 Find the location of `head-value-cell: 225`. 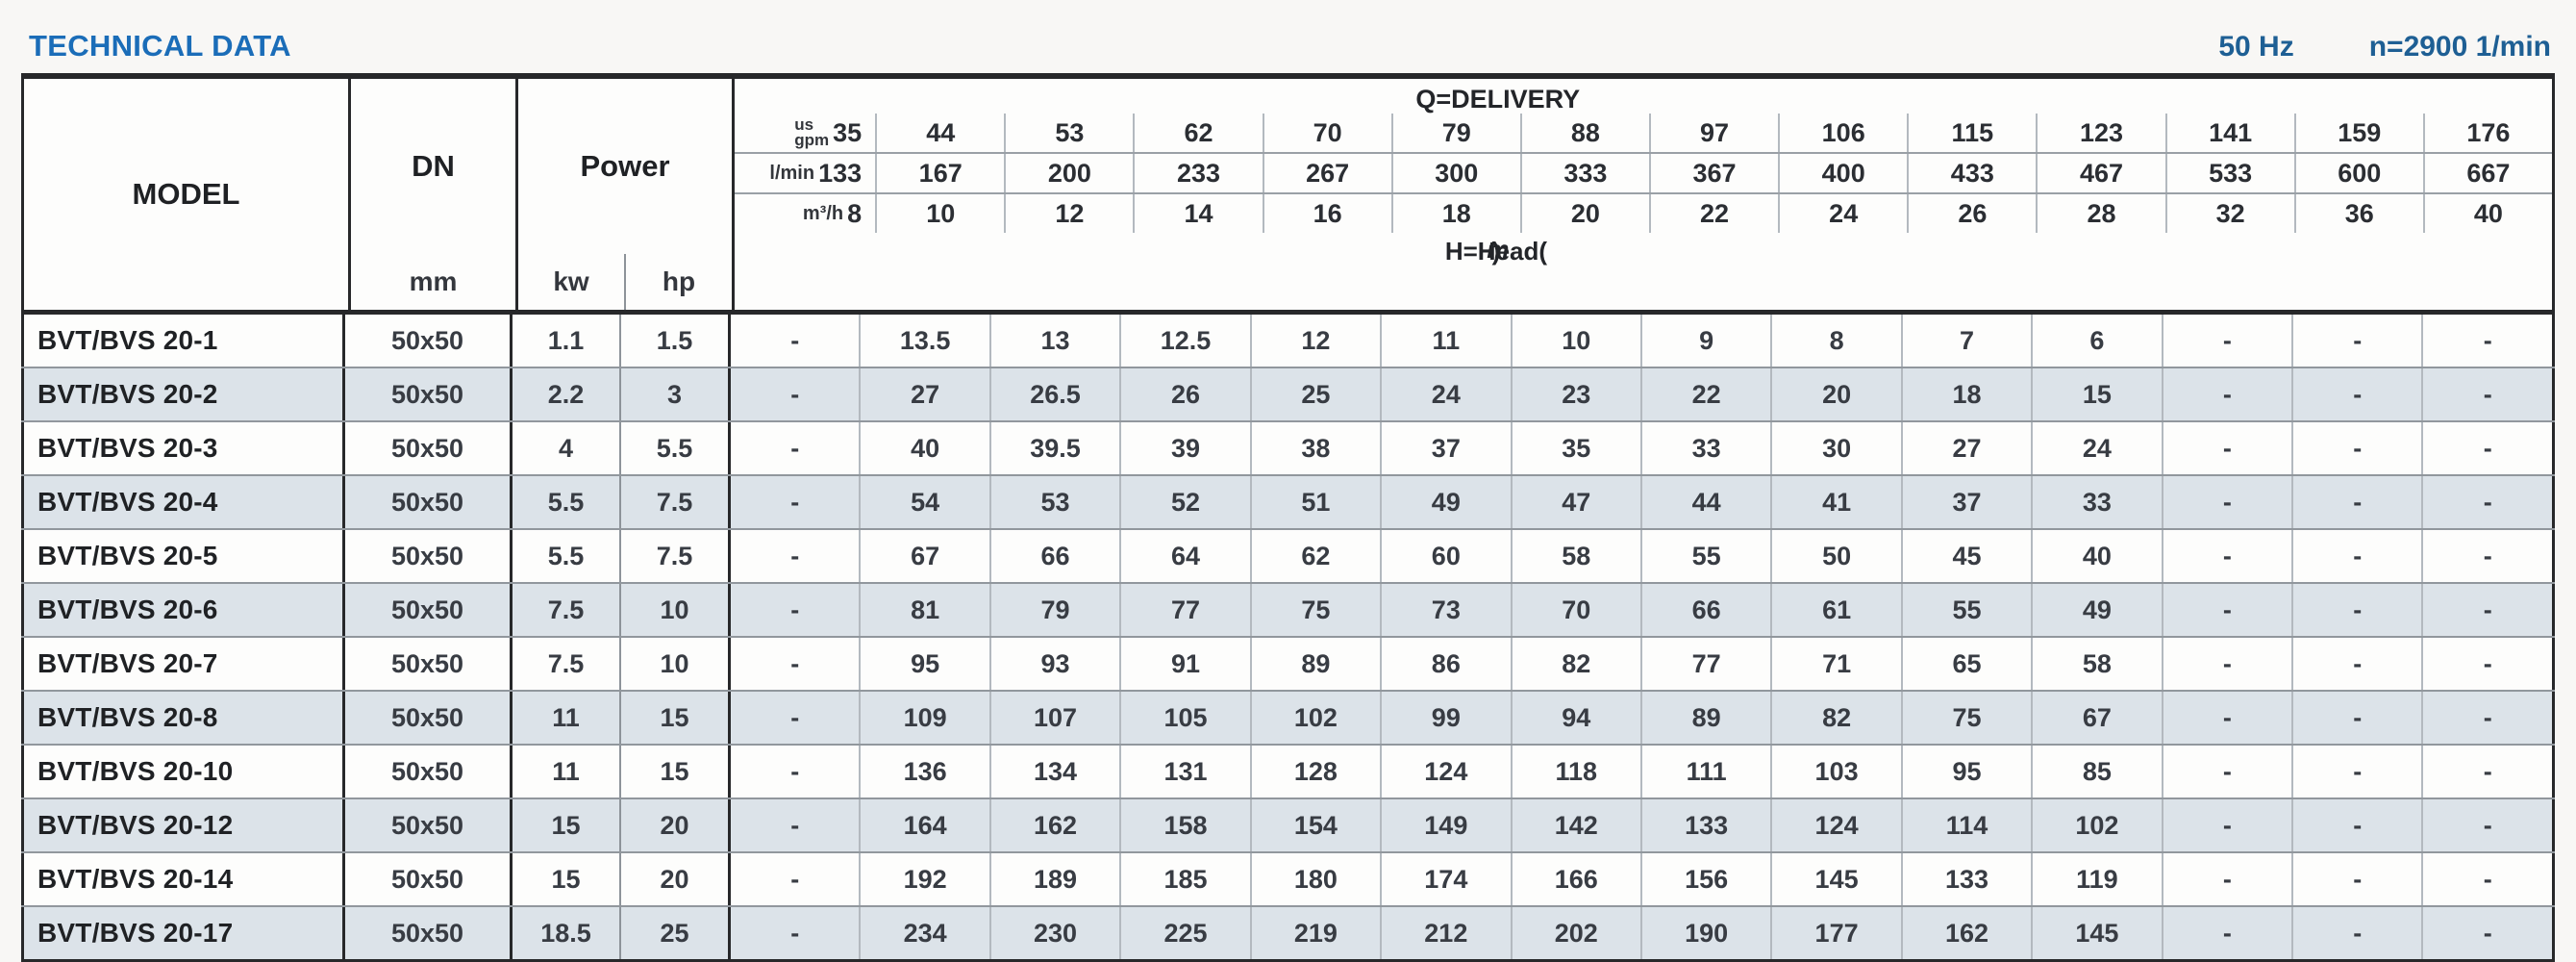

head-value-cell: 225 is located at coordinates (1184, 933).